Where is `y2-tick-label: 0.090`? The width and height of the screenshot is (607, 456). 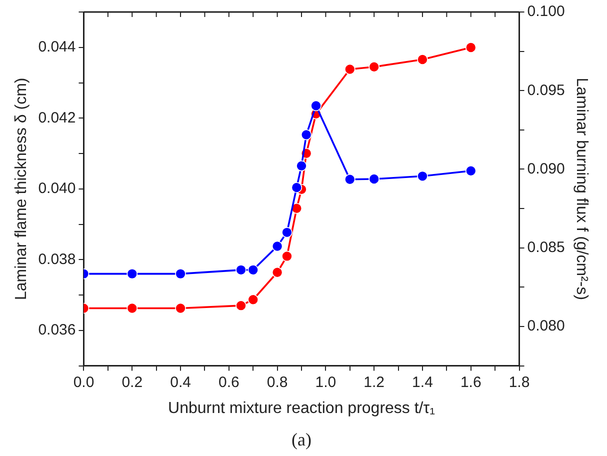
y2-tick-label: 0.090 is located at coordinates (546, 169).